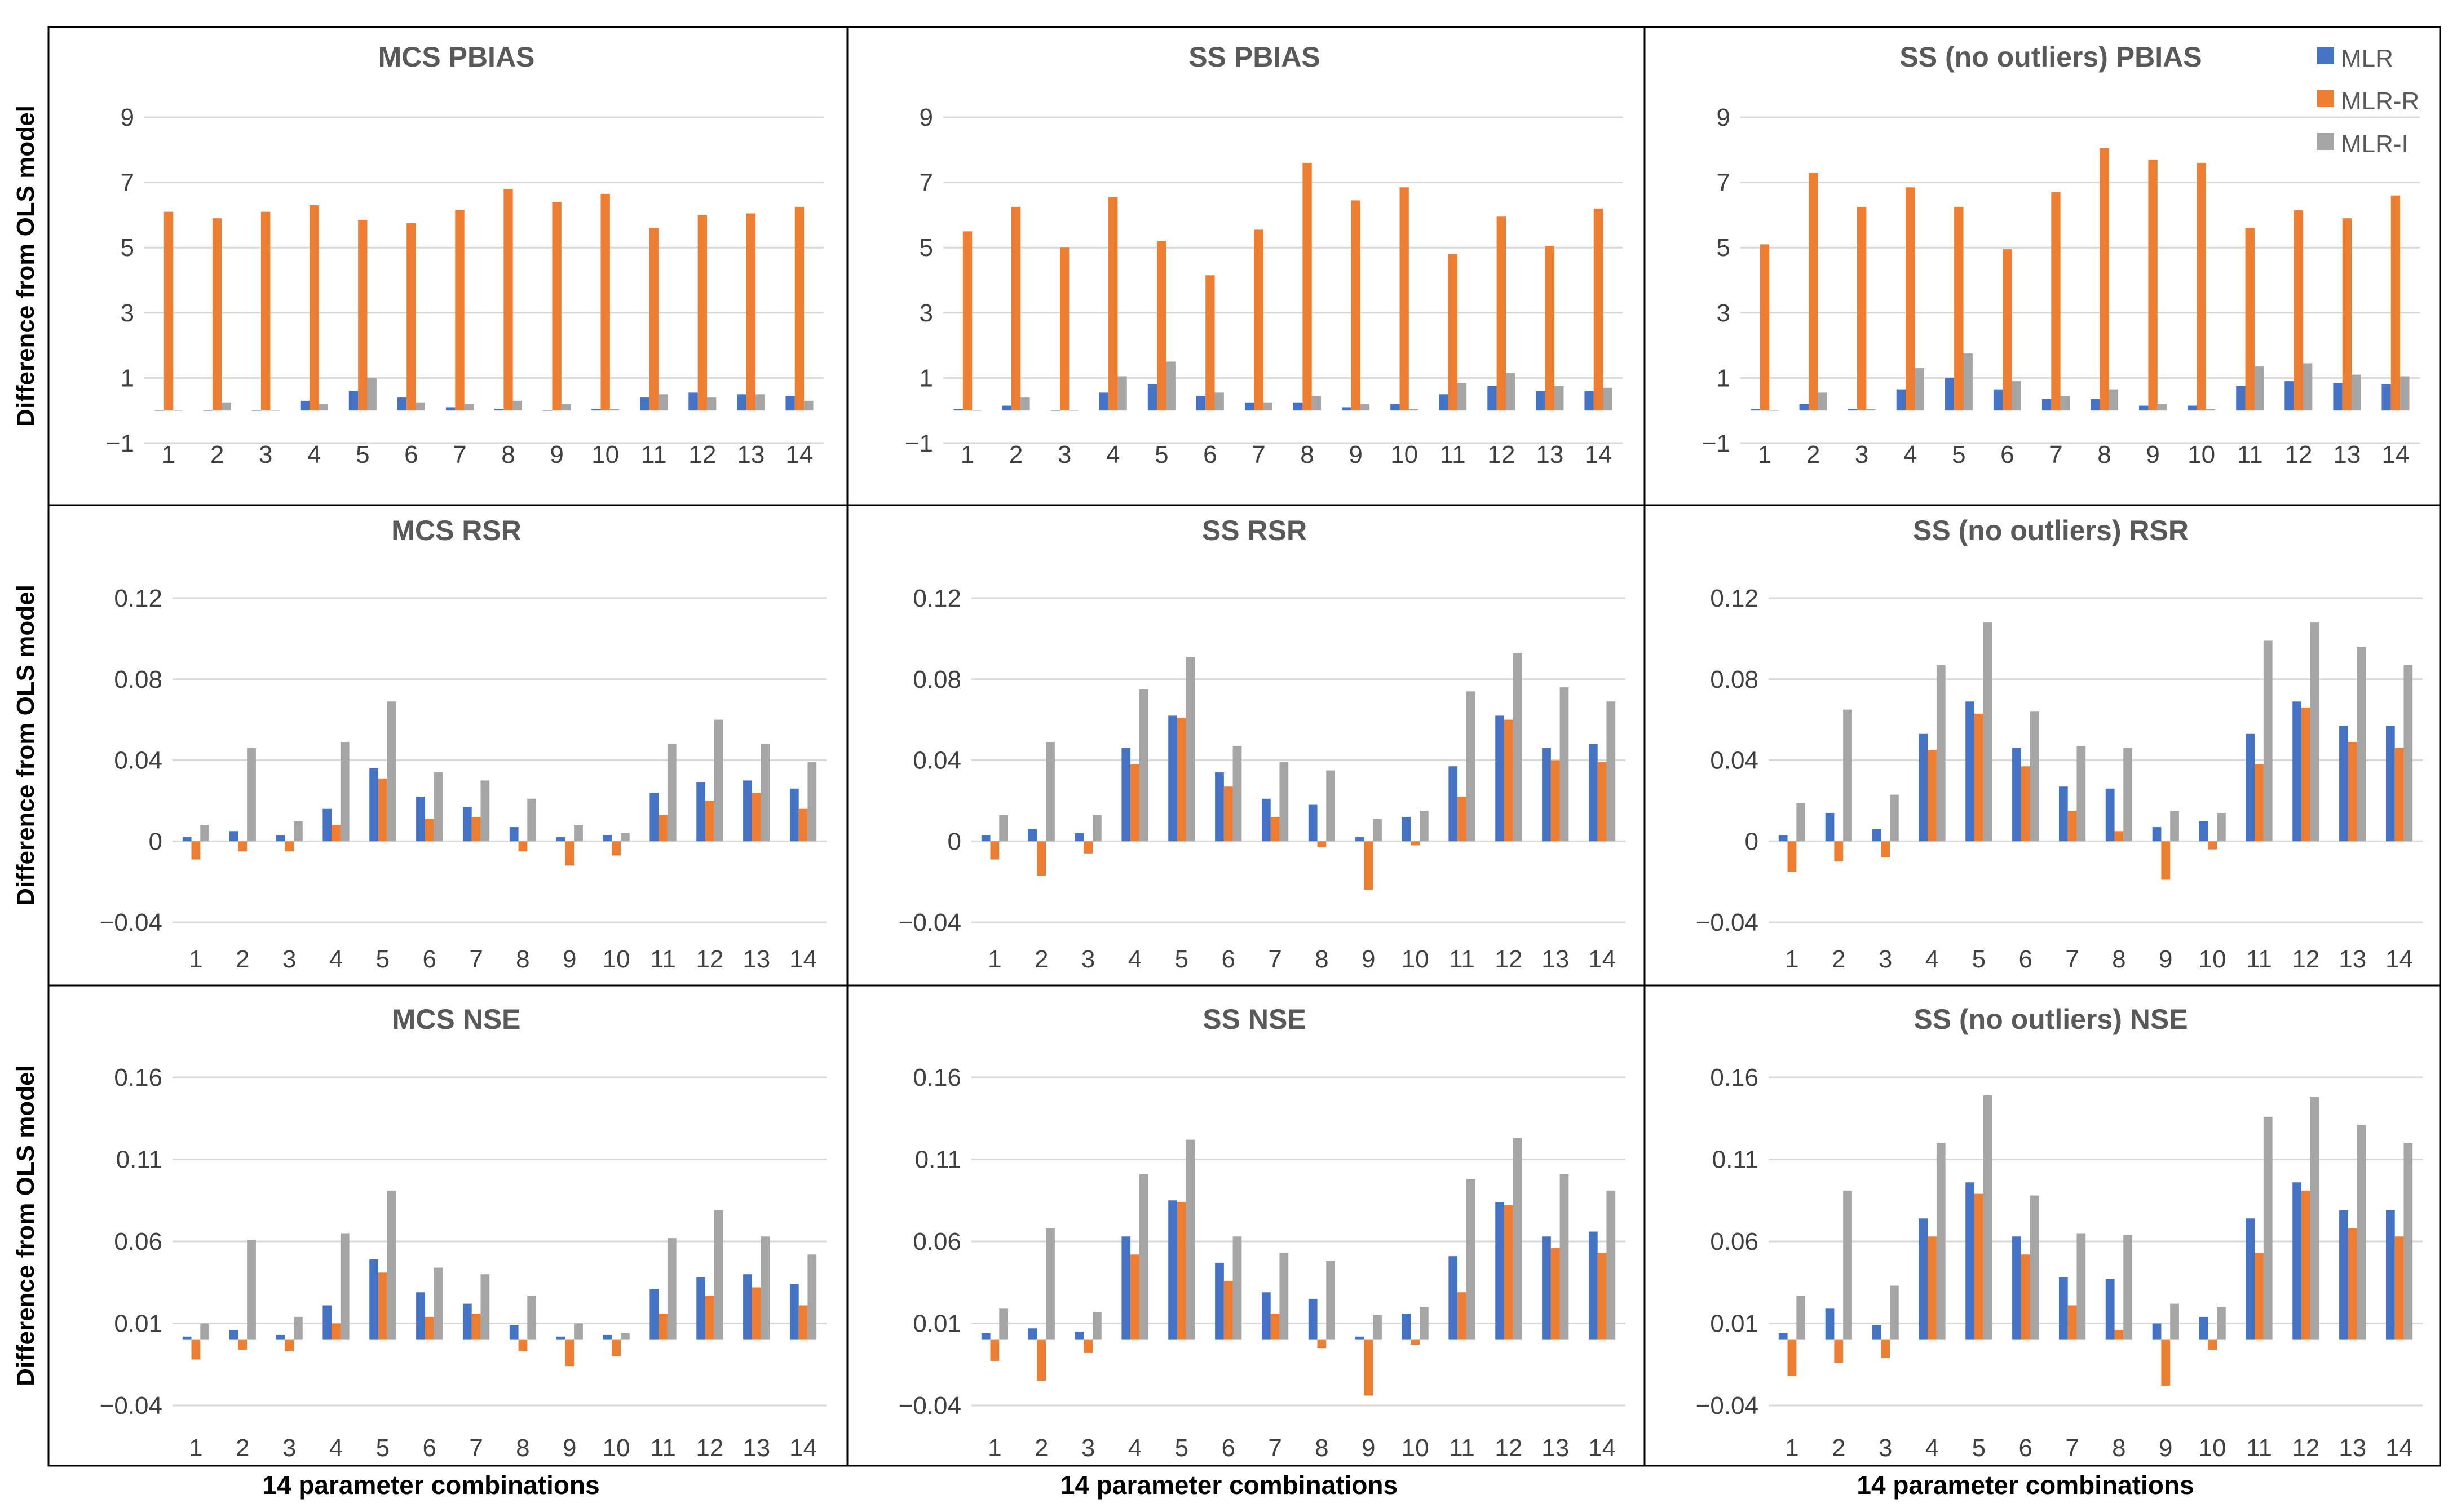  What do you see at coordinates (2325, 55) in the screenshot?
I see `legend-swatch-mlr` at bounding box center [2325, 55].